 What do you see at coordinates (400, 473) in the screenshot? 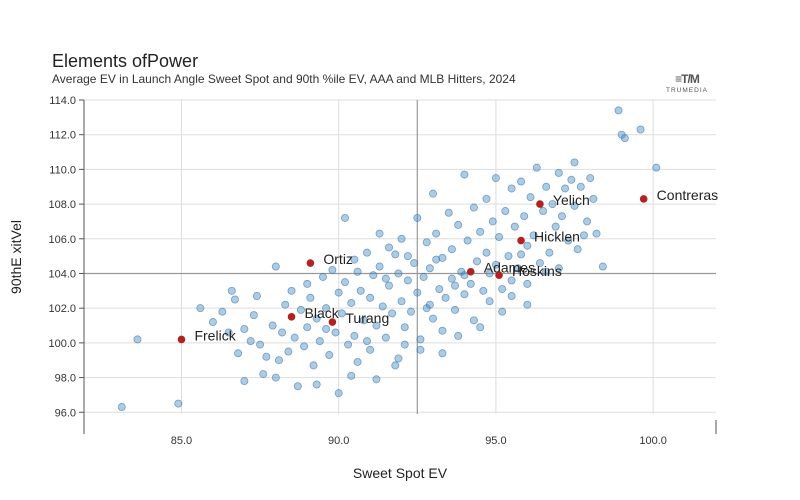
I see `x-axis-label: Sweet Spot EV` at bounding box center [400, 473].